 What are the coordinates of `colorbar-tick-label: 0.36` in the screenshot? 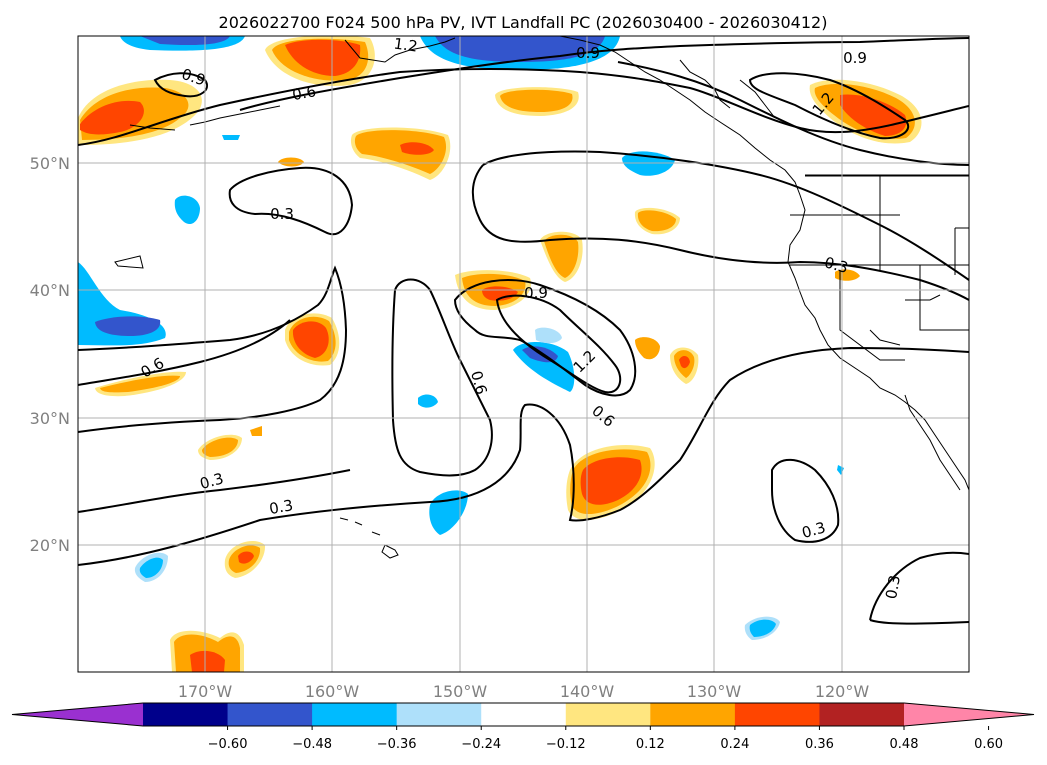 It's located at (819, 744).